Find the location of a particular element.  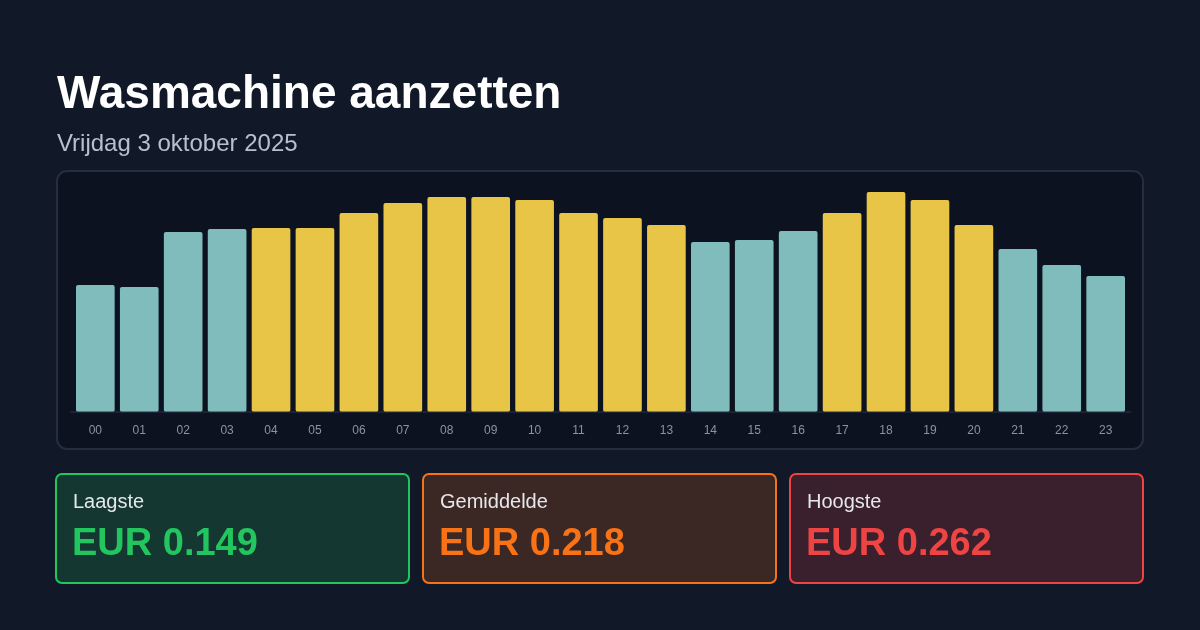

x-tick-label: 22 is located at coordinates (1062, 430).